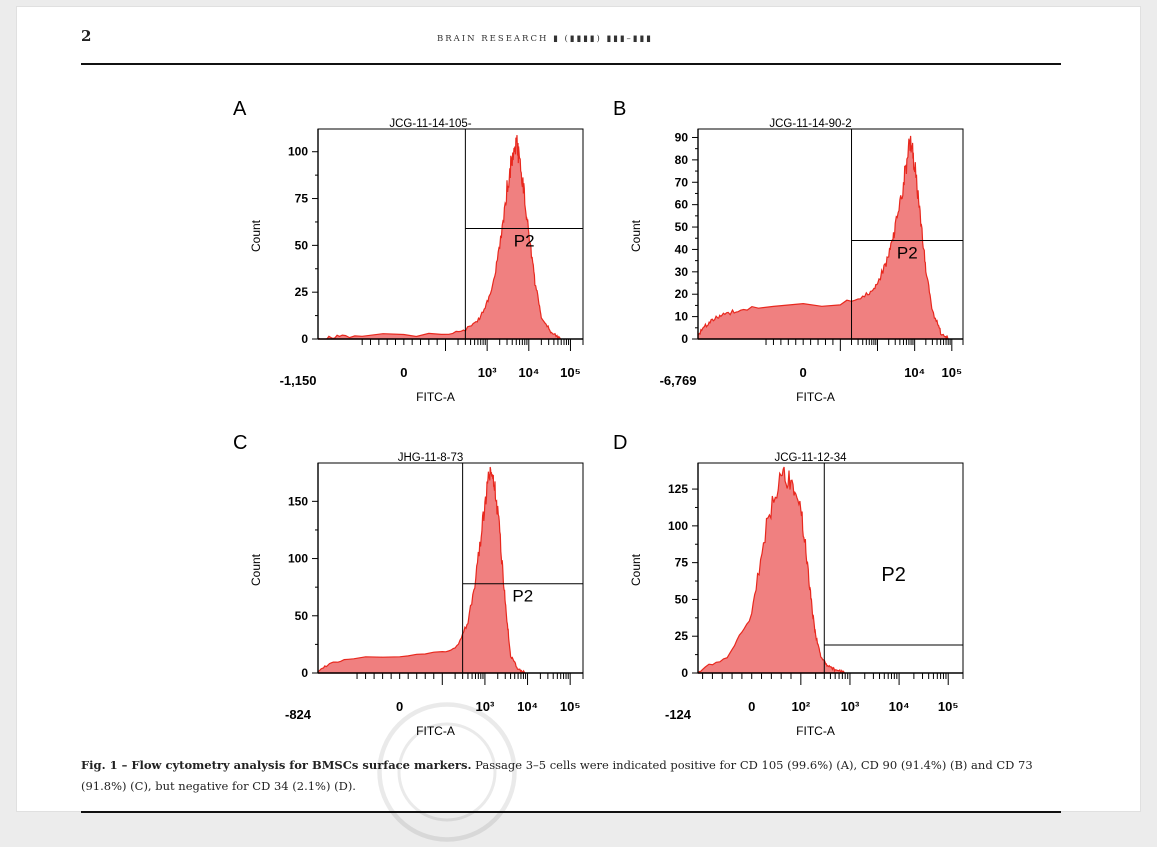 The height and width of the screenshot is (847, 1157). Describe the element at coordinates (430, 124) in the screenshot. I see `plot-title: JCG-11-14-105-` at that location.